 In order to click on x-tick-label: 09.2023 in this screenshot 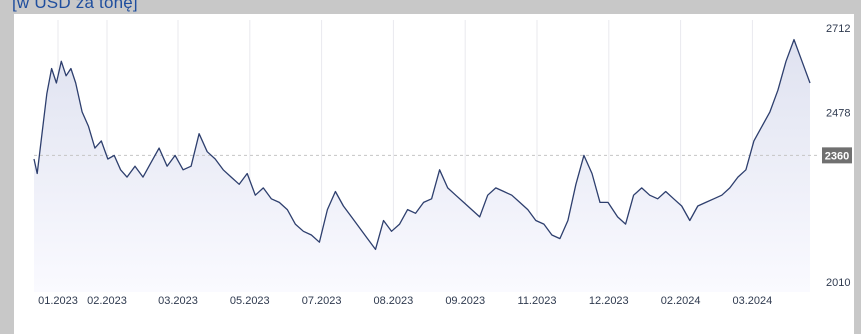, I will do `click(465, 301)`.